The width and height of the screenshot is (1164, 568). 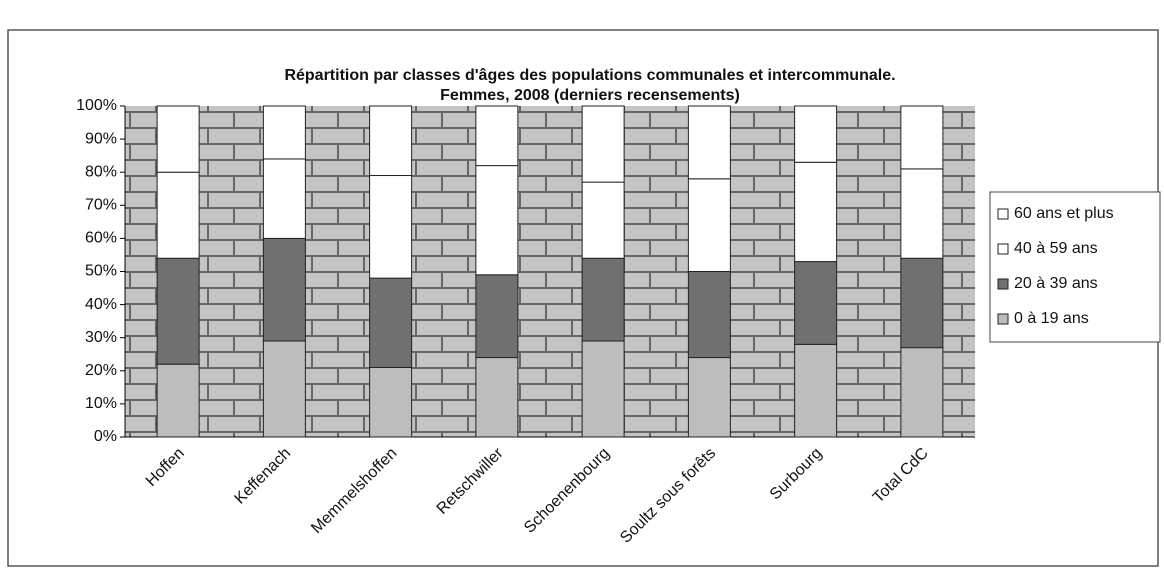 I want to click on y-tick-label: 10%, so click(x=101, y=403).